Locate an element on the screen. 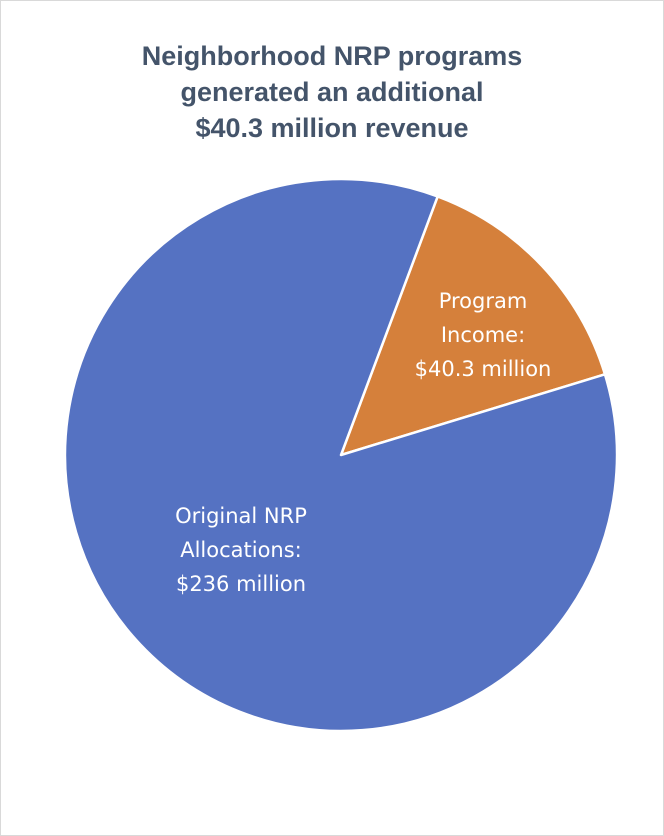  pie-label-line: Original NRP is located at coordinates (241, 516).